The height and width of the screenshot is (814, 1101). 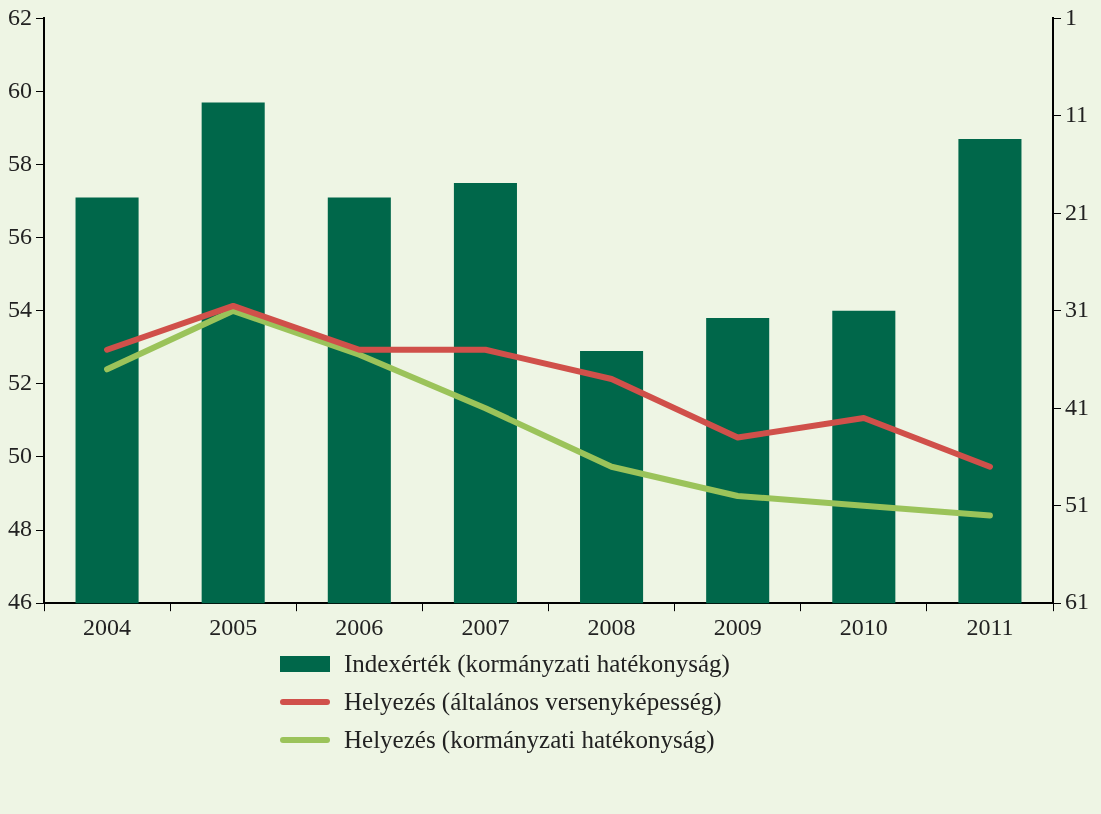 I want to click on x-tick-label: 2007, so click(x=485, y=626).